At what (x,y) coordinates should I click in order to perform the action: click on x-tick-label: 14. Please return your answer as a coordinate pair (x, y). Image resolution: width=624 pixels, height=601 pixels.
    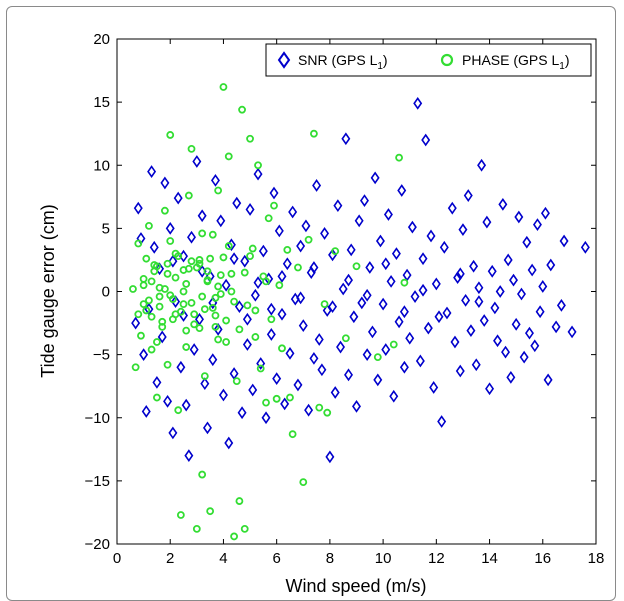
    Looking at the image, I should click on (489, 558).